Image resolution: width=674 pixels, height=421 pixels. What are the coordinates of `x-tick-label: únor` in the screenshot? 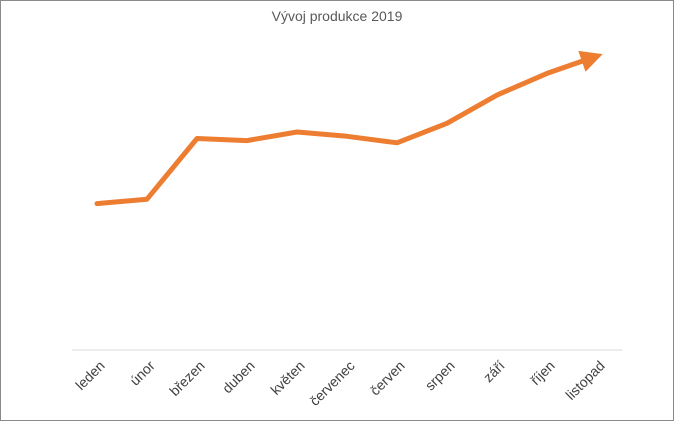 It's located at (142, 372).